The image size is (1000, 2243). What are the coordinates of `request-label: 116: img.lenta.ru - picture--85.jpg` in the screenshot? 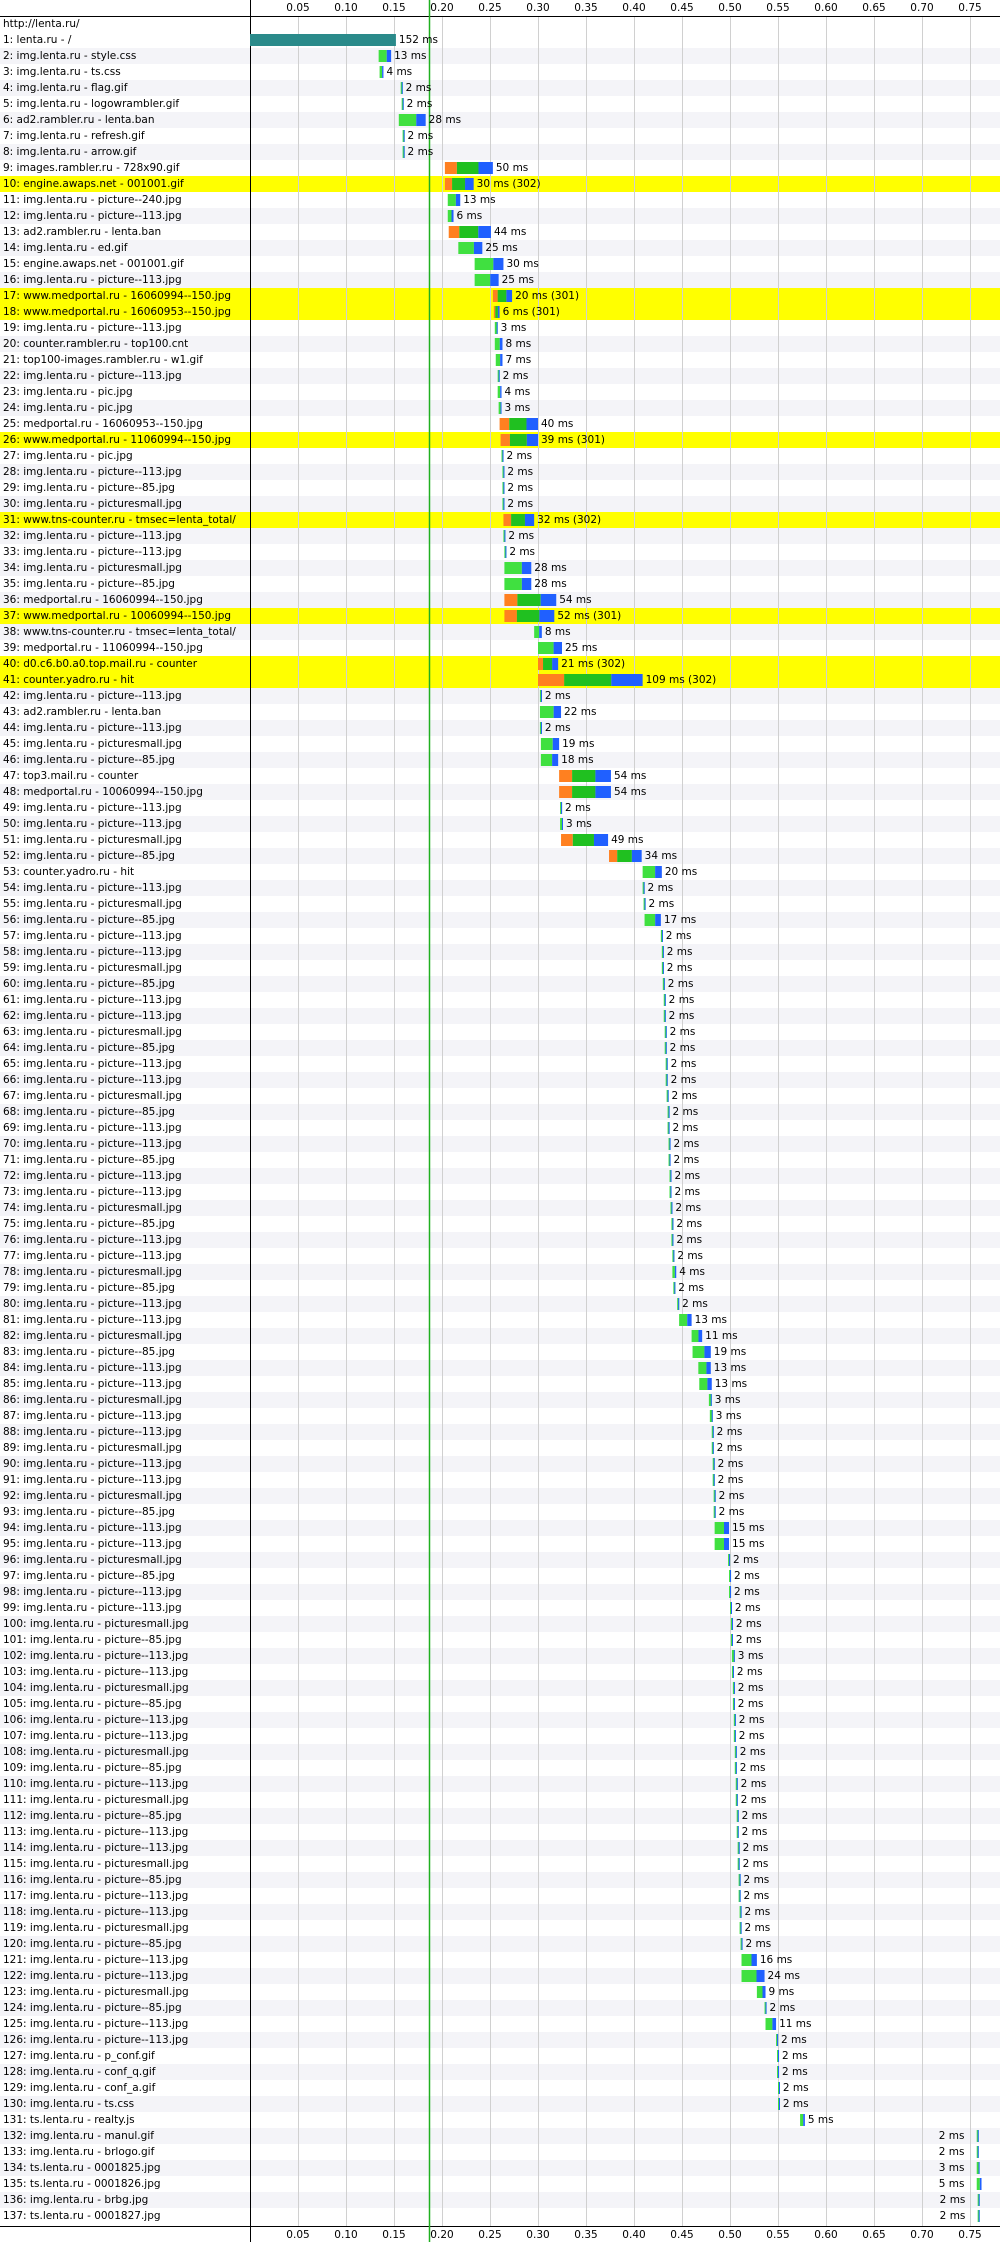 It's located at (92, 1880).